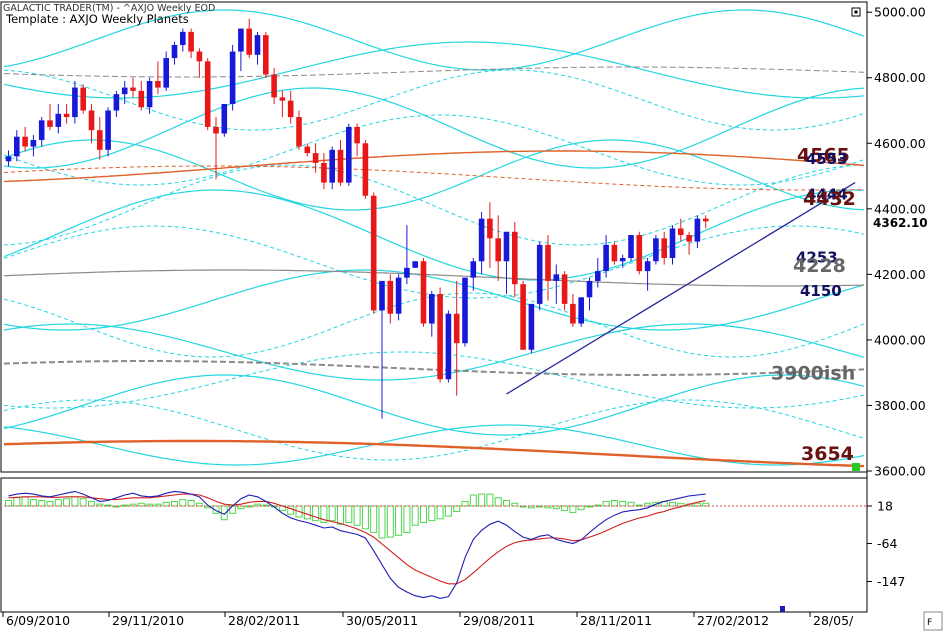 The width and height of the screenshot is (944, 636). What do you see at coordinates (900, 12) in the screenshot?
I see `y-tick-label: 5000.00` at bounding box center [900, 12].